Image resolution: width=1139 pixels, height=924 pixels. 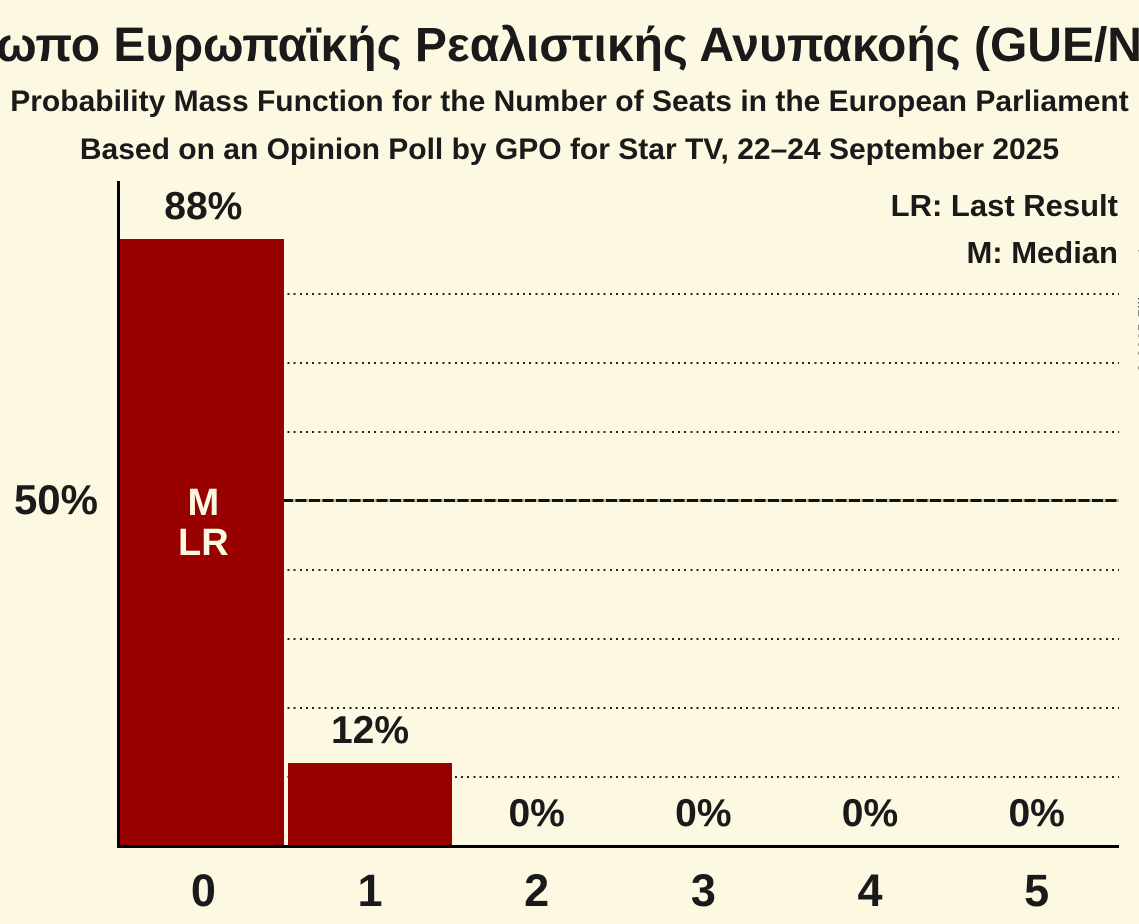 I want to click on annotation-line: M, so click(x=203, y=503).